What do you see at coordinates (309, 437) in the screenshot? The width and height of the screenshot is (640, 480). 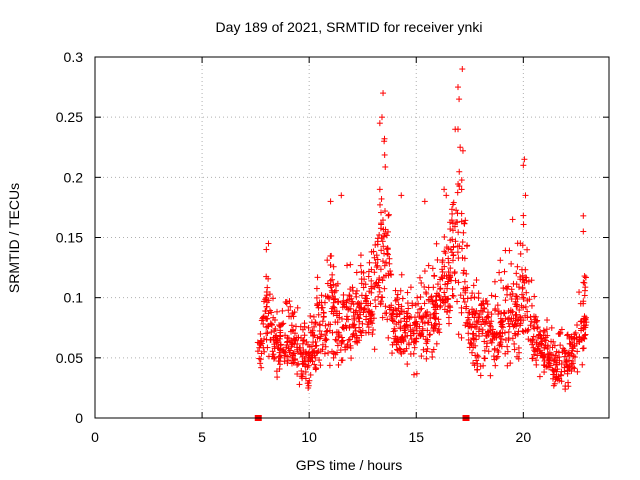 I see `x-tick-label: 10` at bounding box center [309, 437].